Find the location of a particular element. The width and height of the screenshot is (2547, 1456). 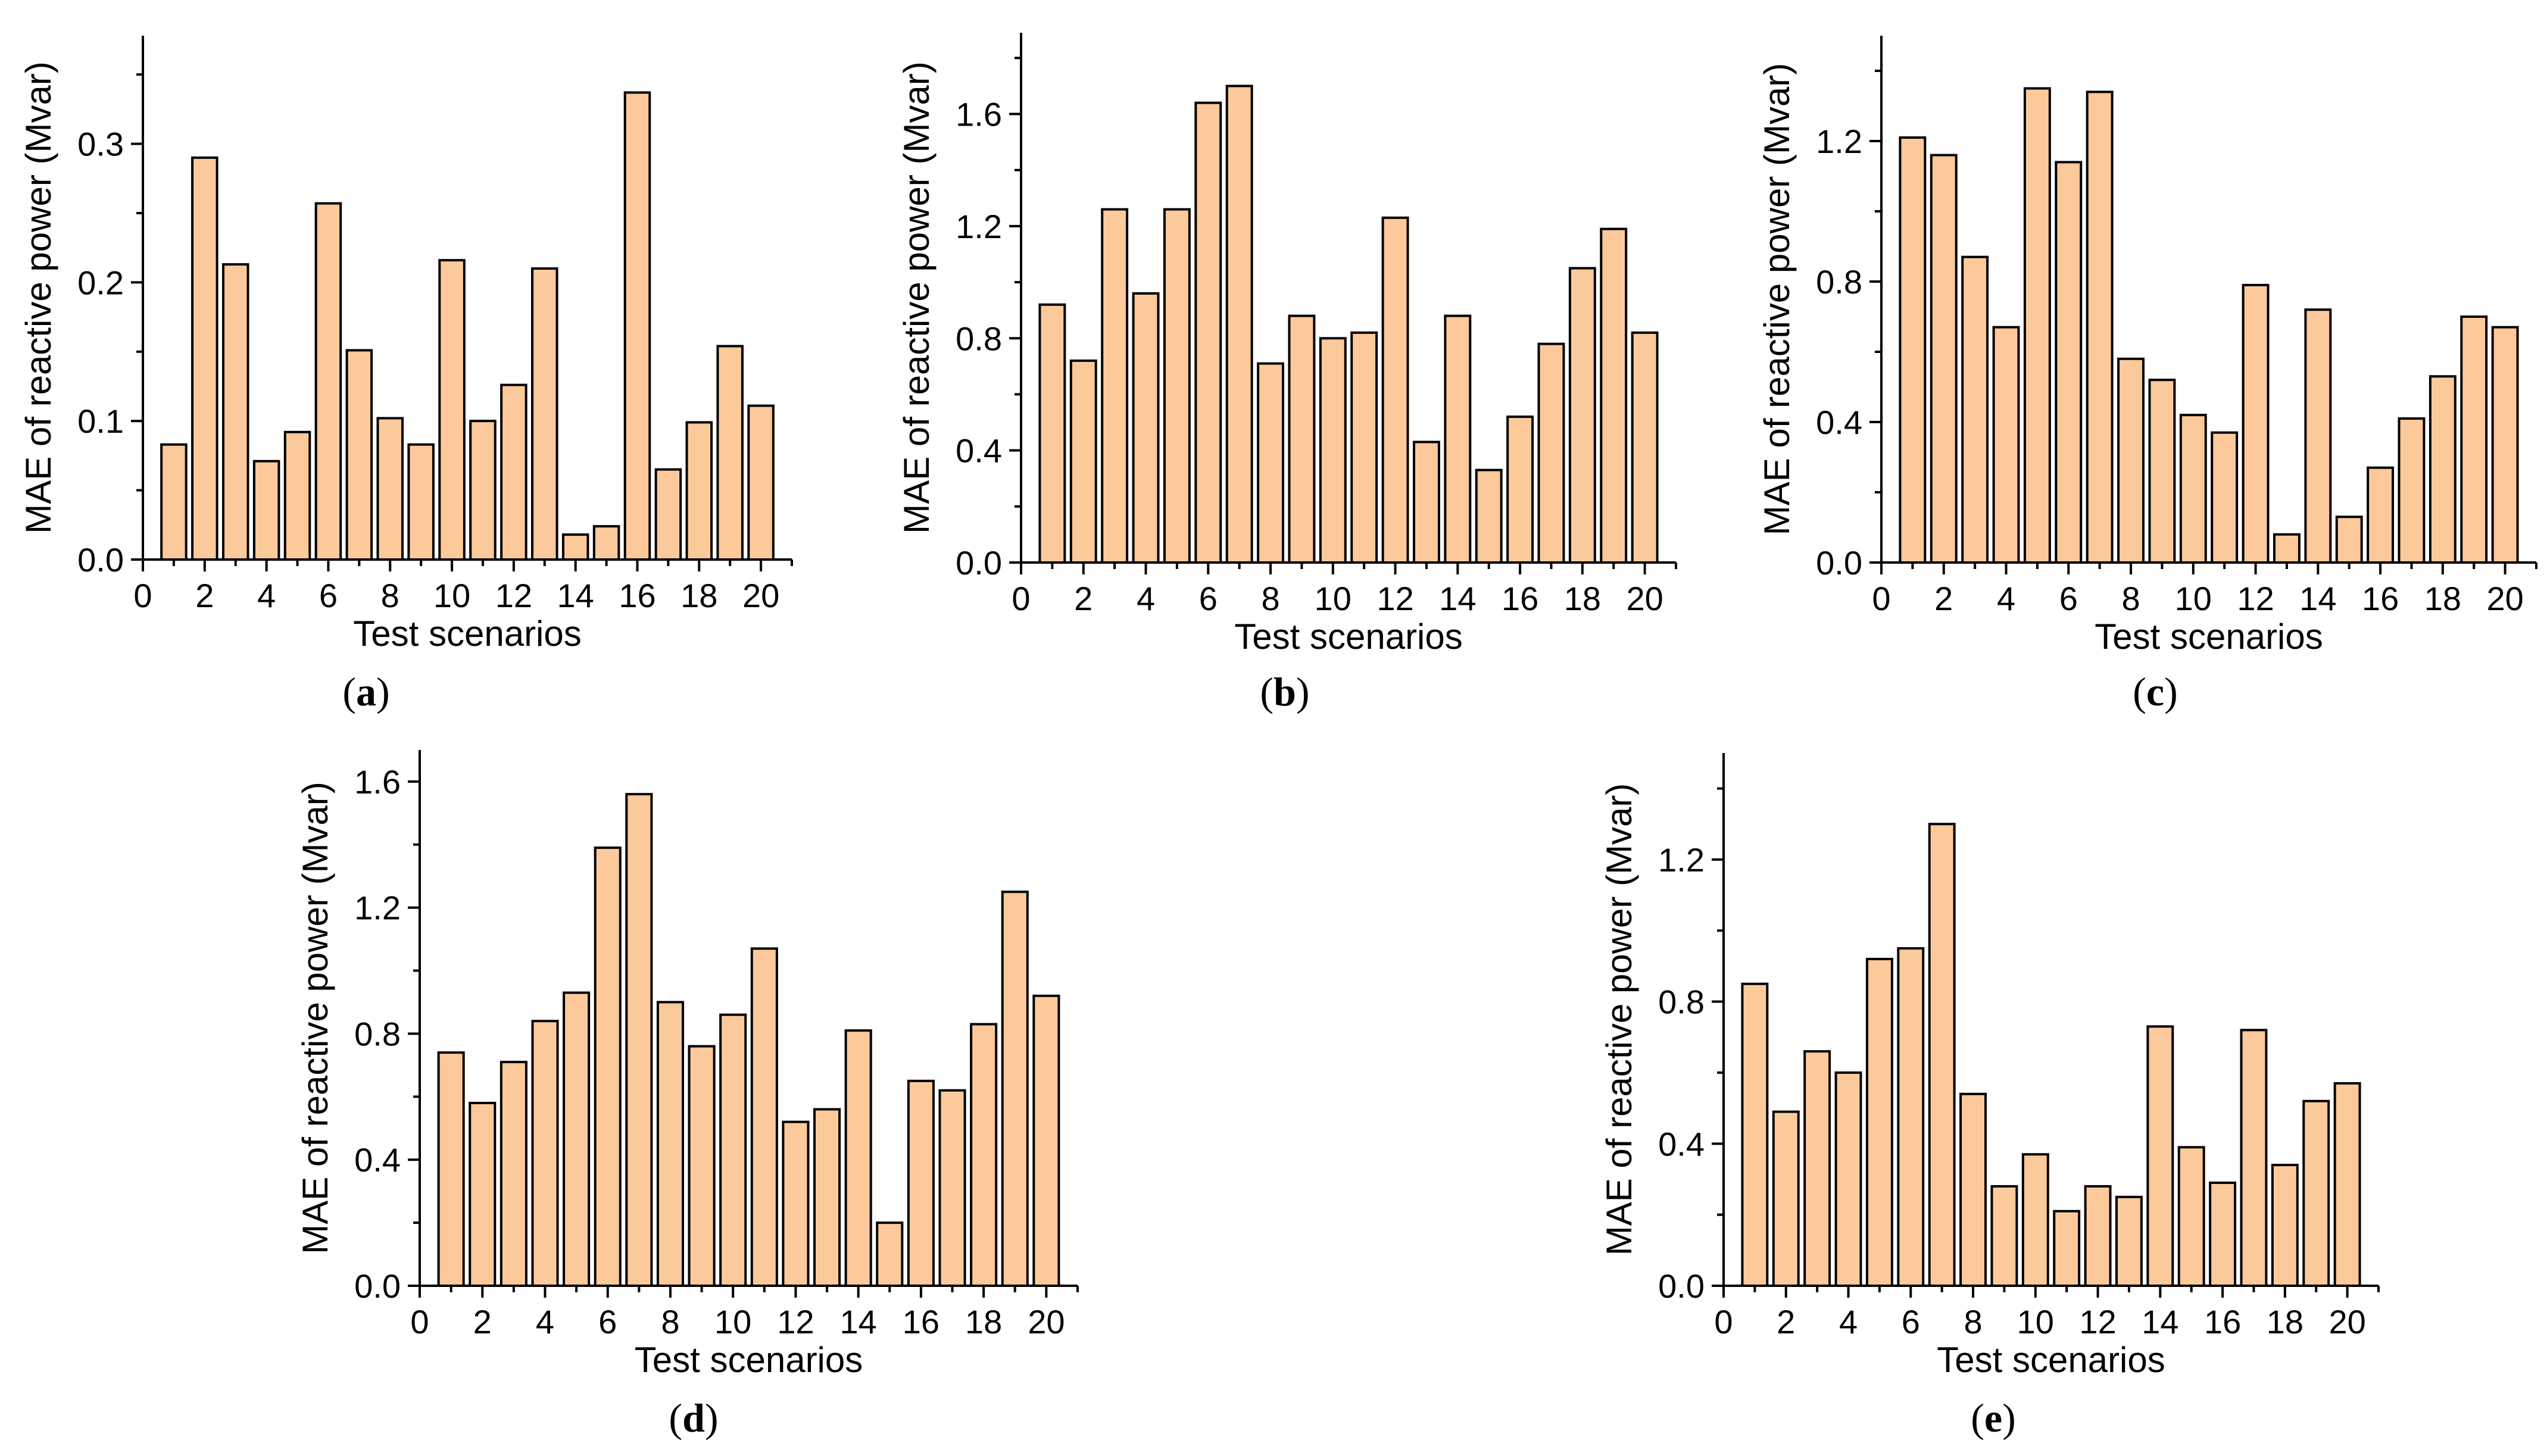

x-tick-label-e-20: 20 is located at coordinates (2346, 1322).